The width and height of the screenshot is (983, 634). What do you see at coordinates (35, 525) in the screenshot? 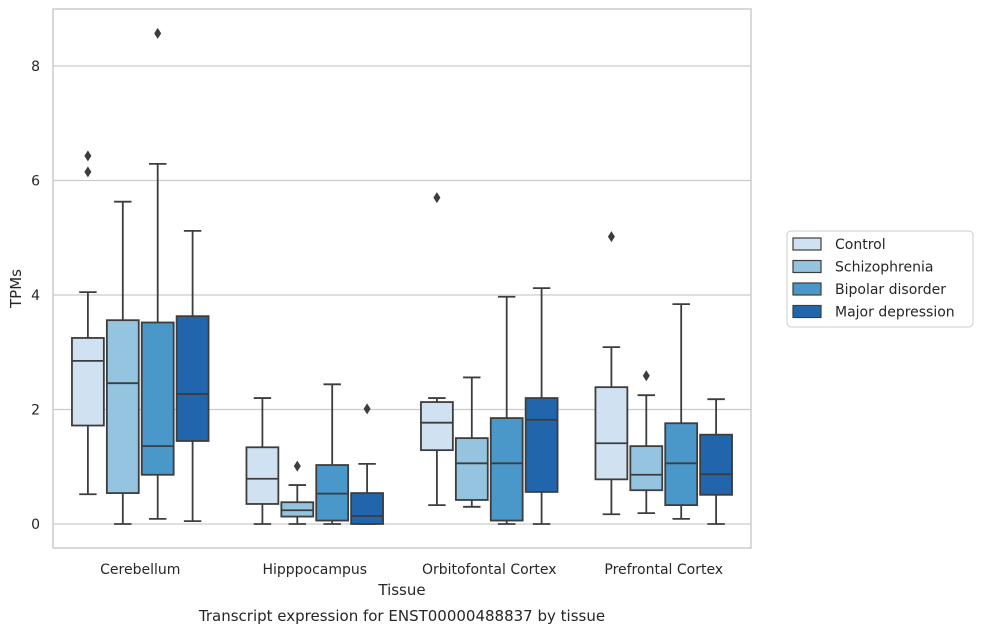
I see `y-tick-label: 0` at bounding box center [35, 525].